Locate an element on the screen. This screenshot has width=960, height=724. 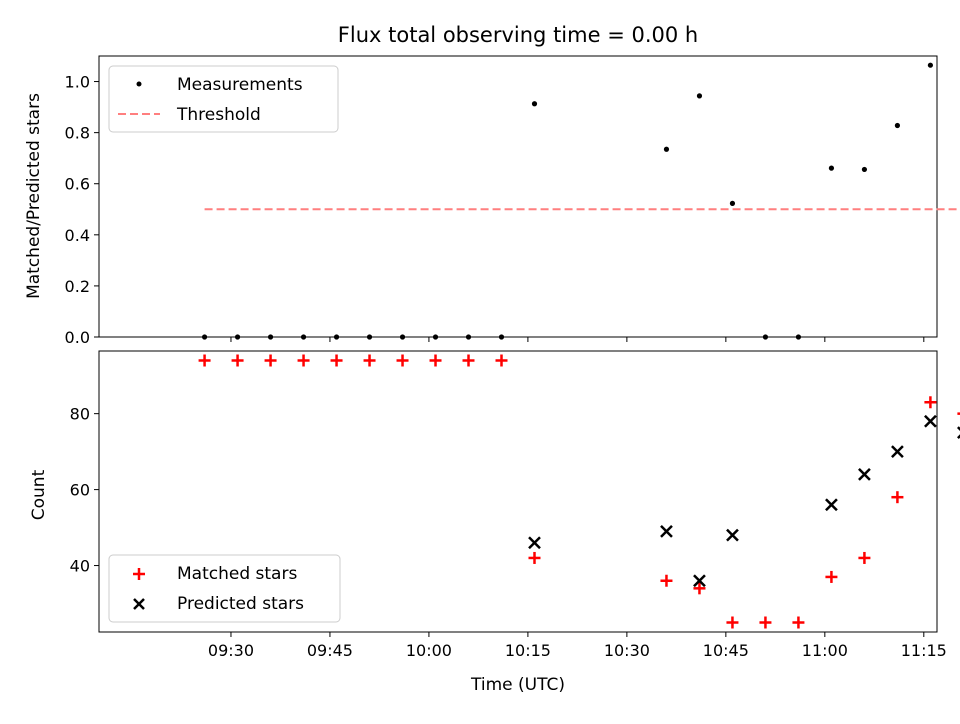
x-tick-label: 09:30 is located at coordinates (231, 650).